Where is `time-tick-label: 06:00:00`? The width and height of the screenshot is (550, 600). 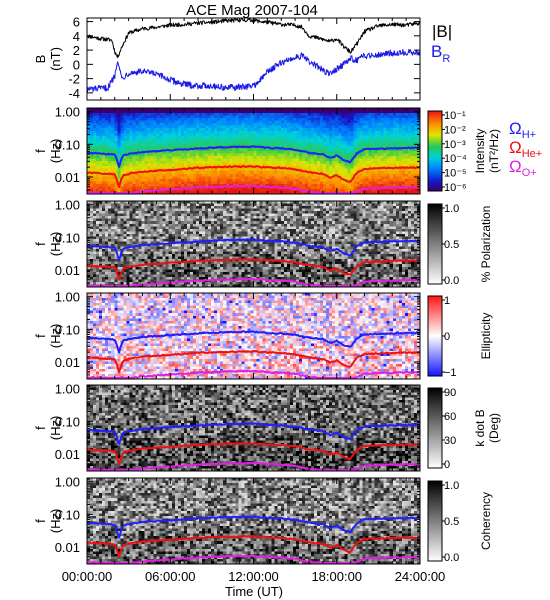
time-tick-label: 06:00:00 is located at coordinates (170, 576).